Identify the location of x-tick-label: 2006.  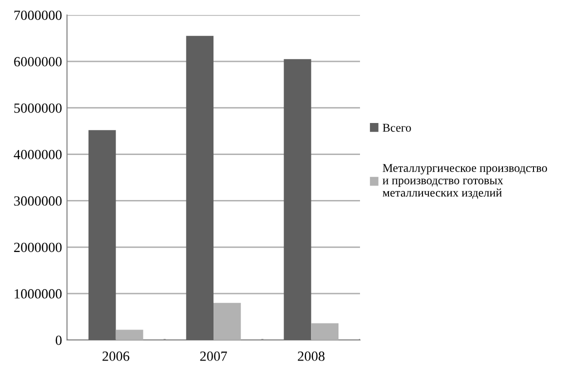
(116, 356).